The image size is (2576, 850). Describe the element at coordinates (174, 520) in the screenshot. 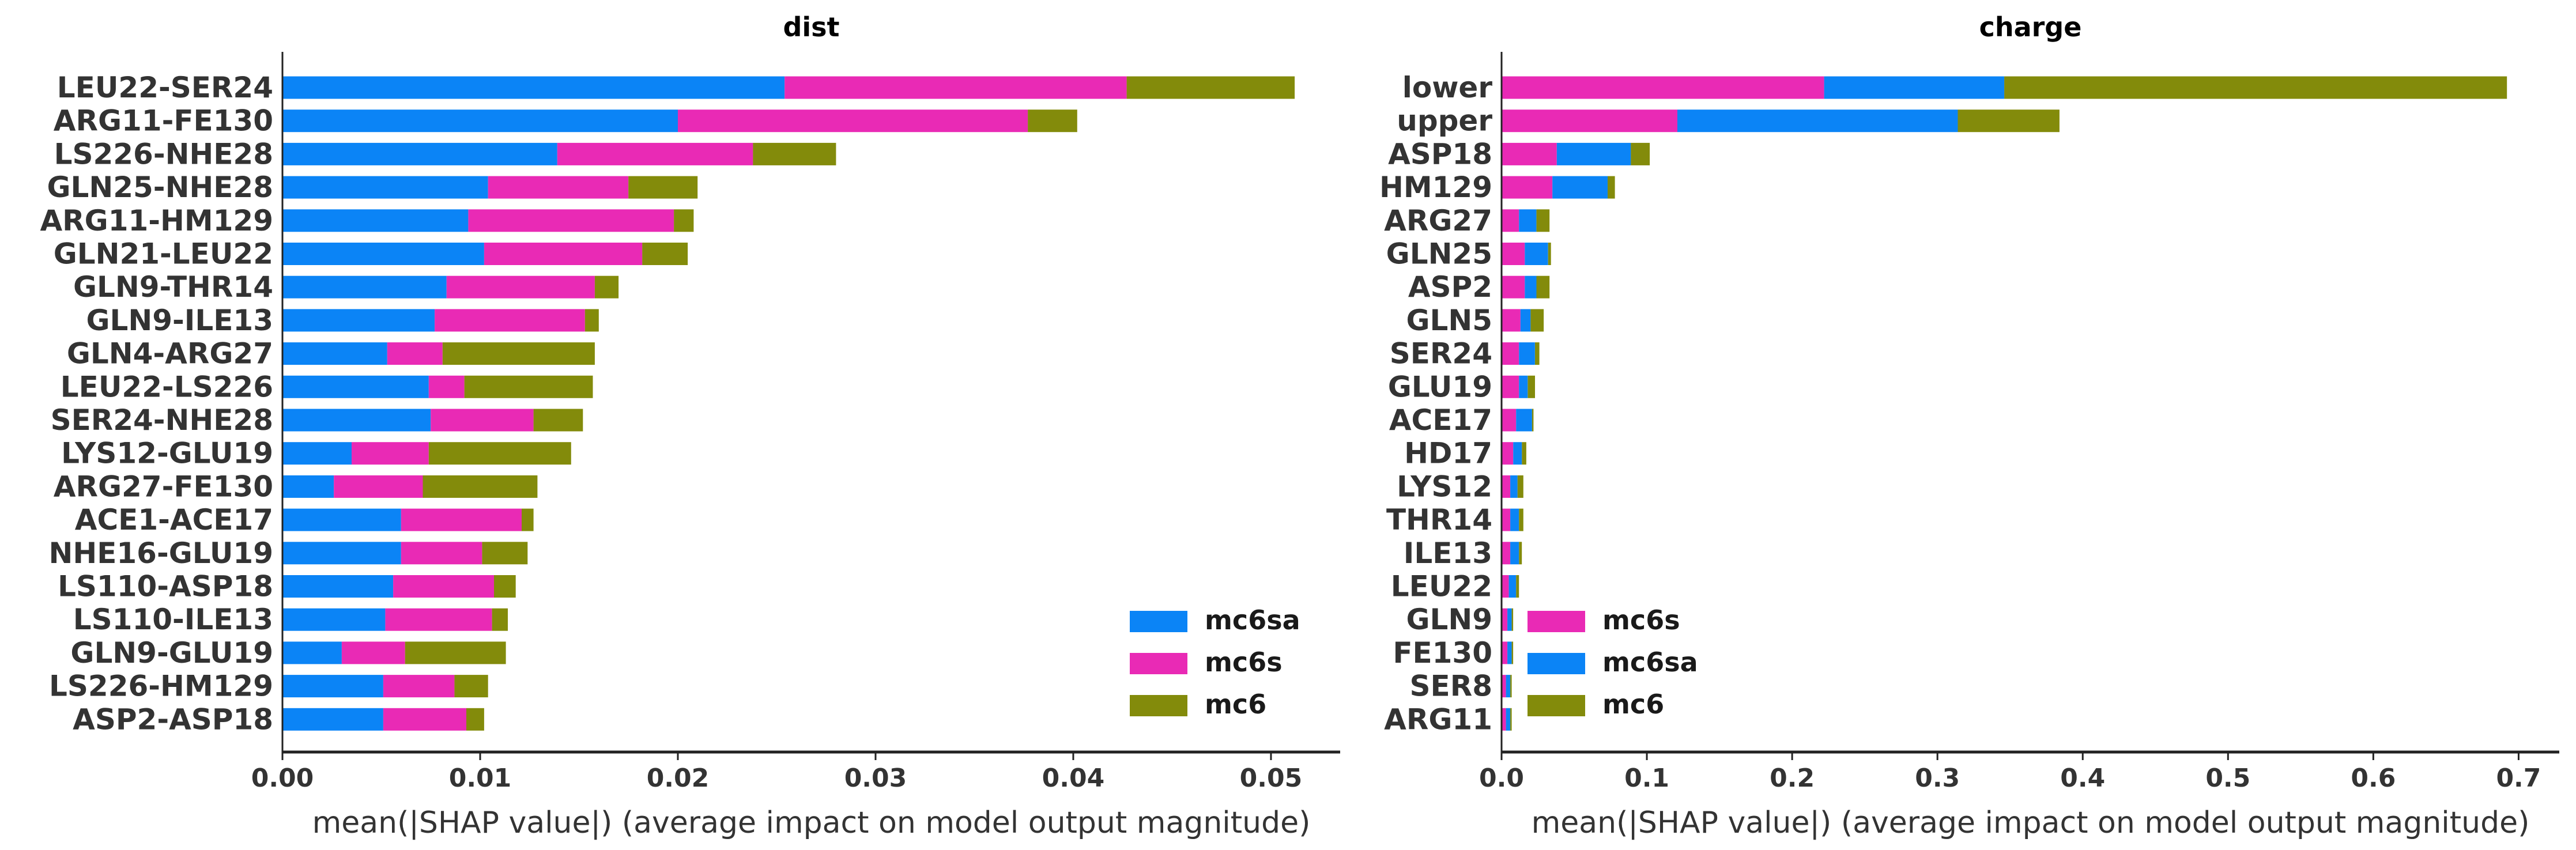

I see `category-label: ACE1-ACE17` at that location.